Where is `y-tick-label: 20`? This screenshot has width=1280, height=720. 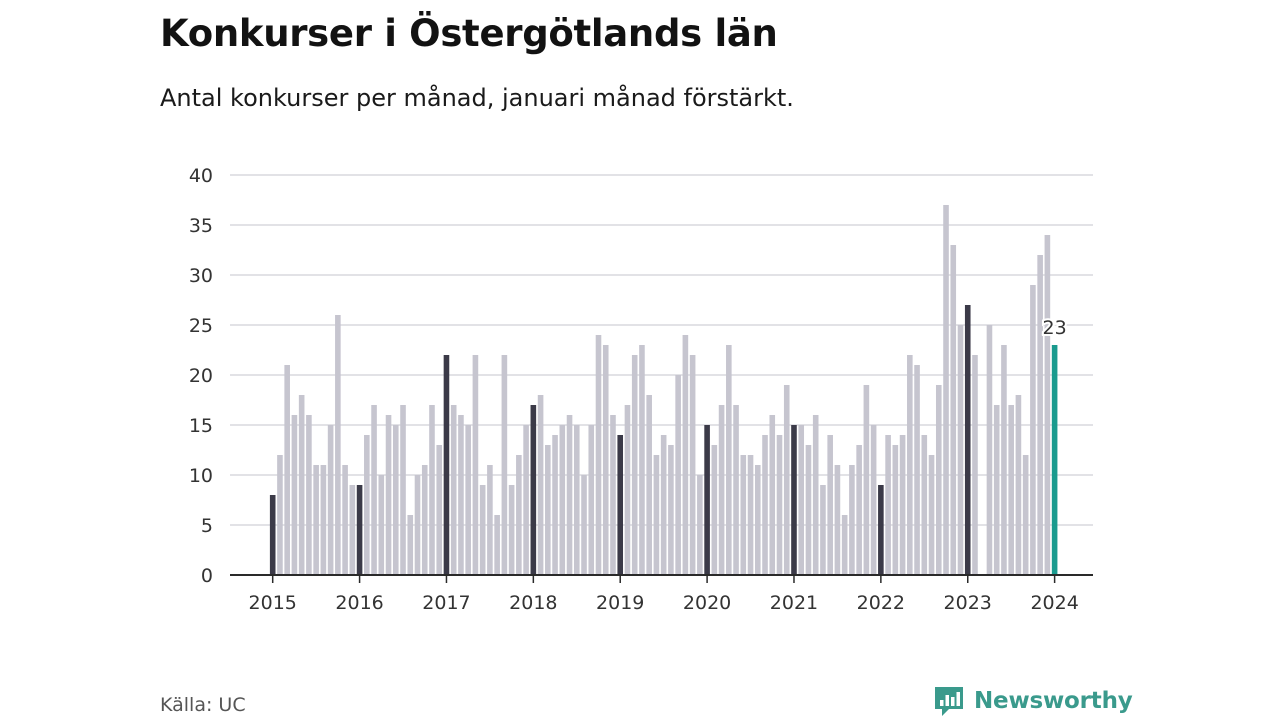 y-tick-label: 20 is located at coordinates (201, 376).